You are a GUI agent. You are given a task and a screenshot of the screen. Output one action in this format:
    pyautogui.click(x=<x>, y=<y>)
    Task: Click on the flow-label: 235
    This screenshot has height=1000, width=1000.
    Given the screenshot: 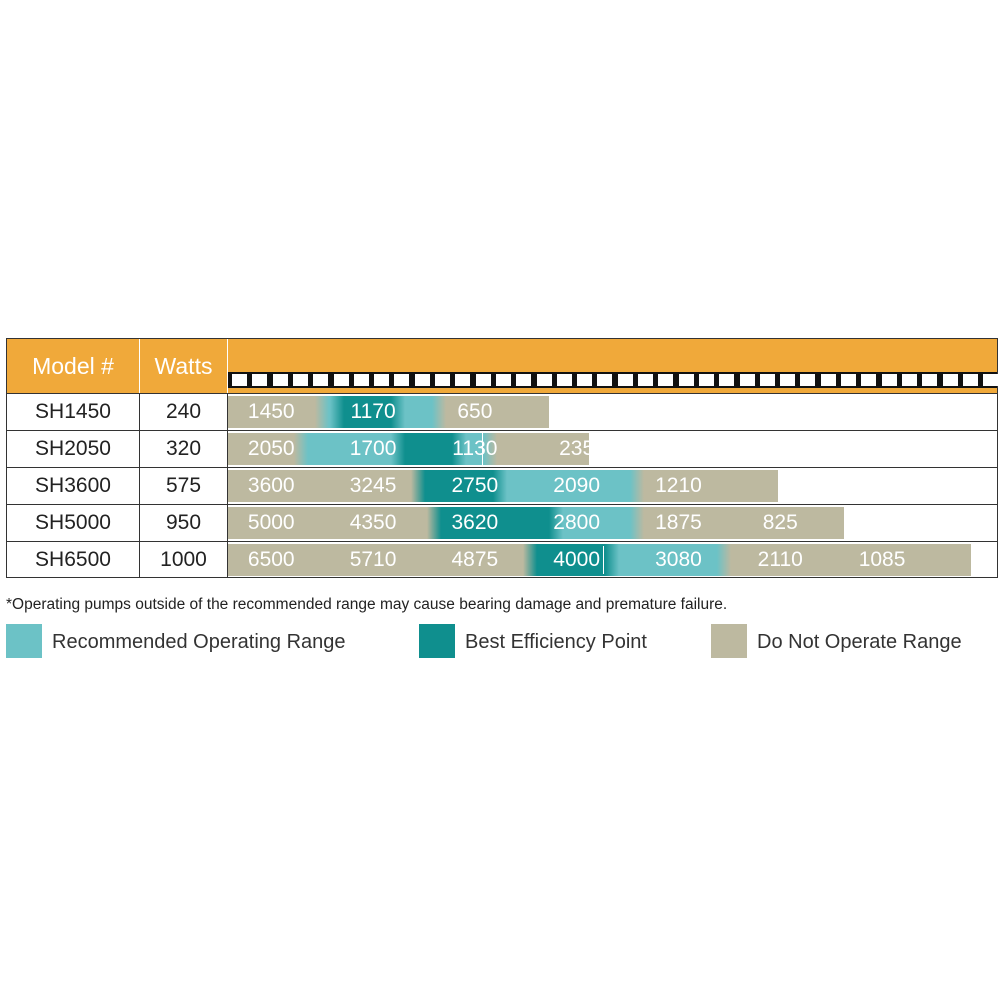 What is the action you would take?
    pyautogui.click(x=577, y=448)
    